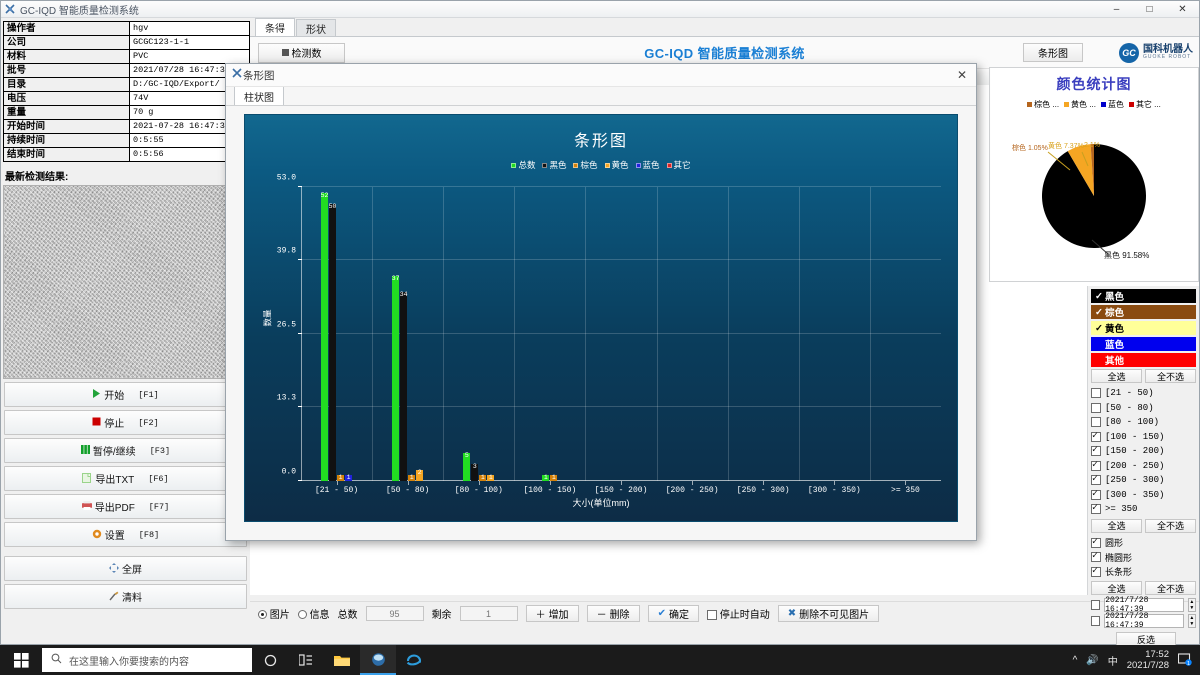  Describe the element at coordinates (1143, 408) in the screenshot. I see `size-filter-item: [50 - 80)` at that location.